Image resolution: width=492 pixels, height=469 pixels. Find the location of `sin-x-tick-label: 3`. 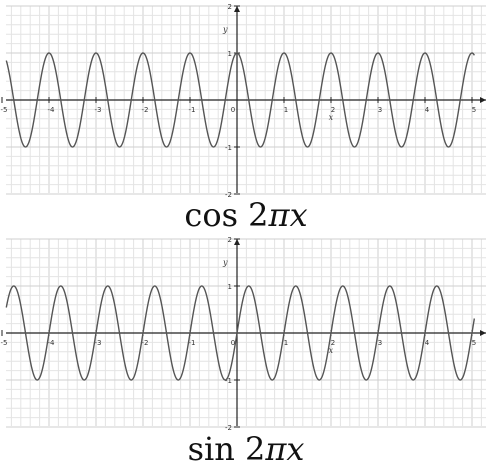

sin-x-tick-label: 3 is located at coordinates (380, 343).